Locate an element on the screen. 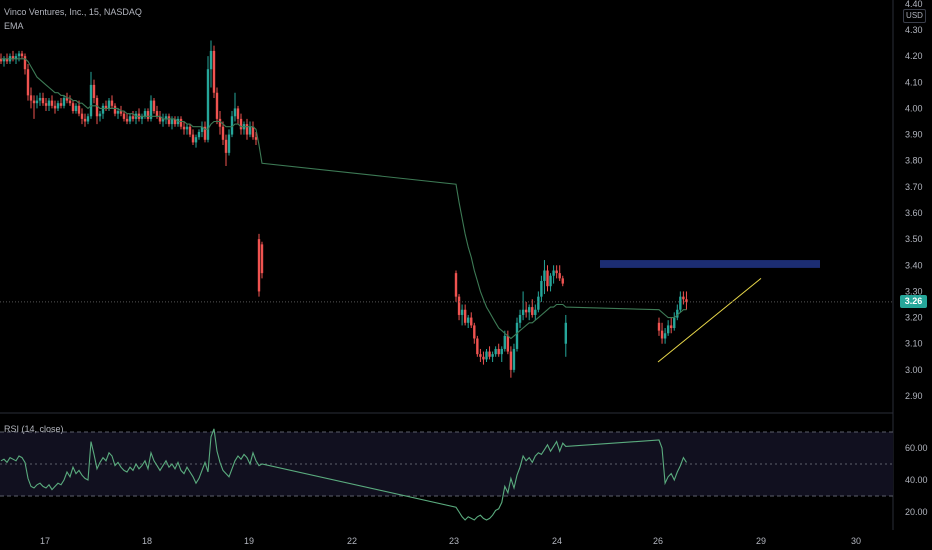  ema-legend: EMA is located at coordinates (14, 26).